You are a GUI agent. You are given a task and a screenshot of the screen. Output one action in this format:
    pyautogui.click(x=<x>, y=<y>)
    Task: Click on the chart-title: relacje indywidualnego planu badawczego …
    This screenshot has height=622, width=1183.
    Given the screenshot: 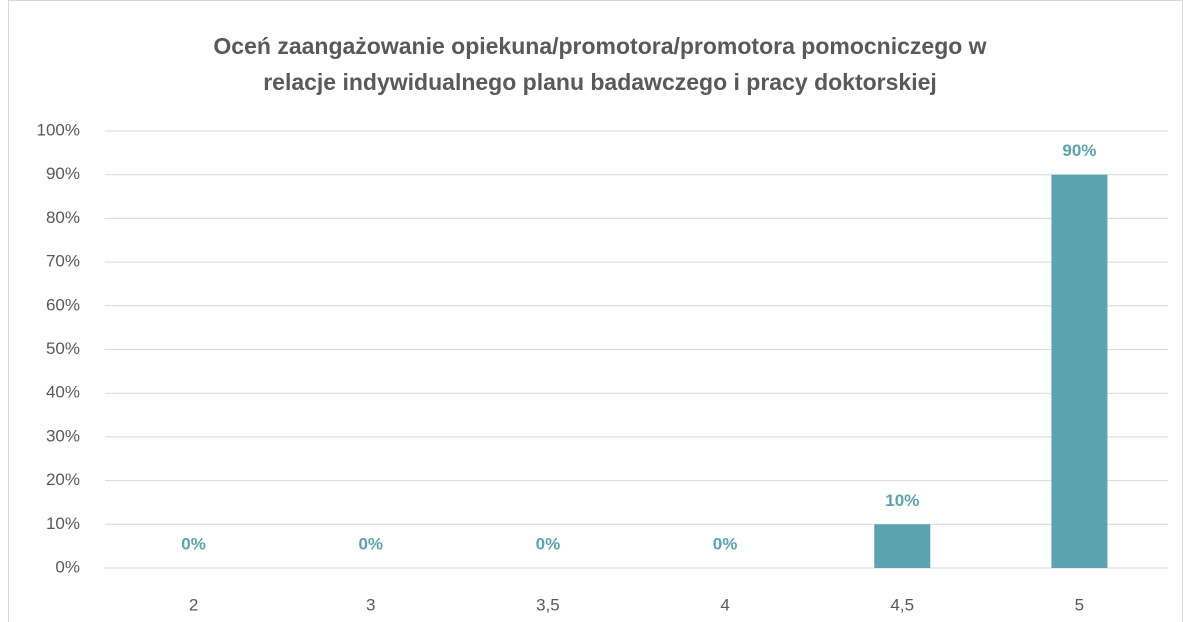 What is the action you would take?
    pyautogui.click(x=600, y=82)
    